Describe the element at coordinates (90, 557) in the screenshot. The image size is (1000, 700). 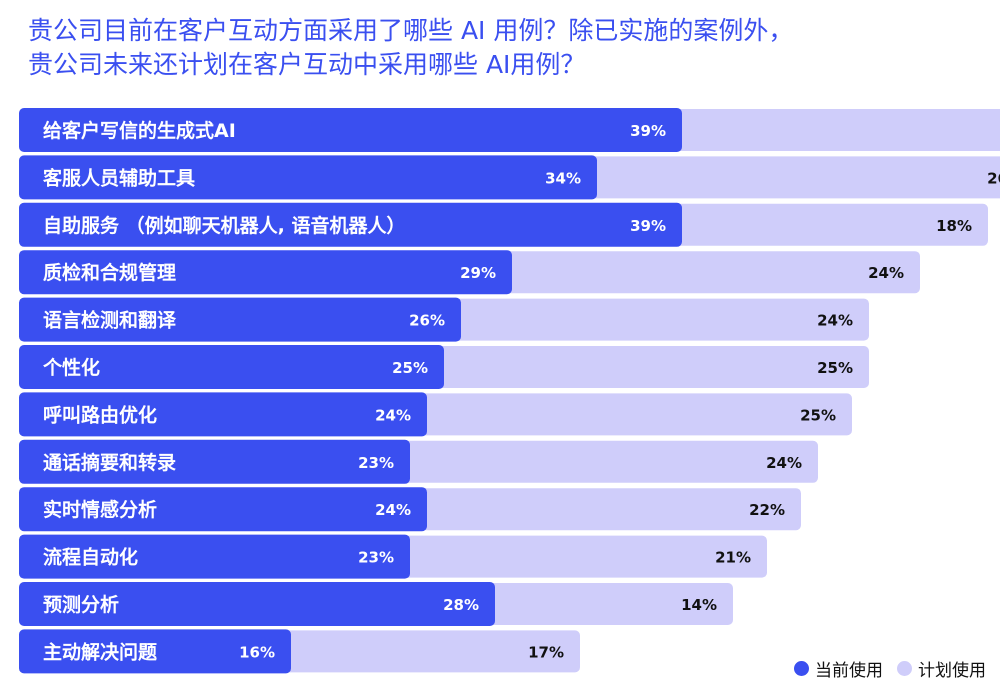
I see `category-label: 流程自动化` at that location.